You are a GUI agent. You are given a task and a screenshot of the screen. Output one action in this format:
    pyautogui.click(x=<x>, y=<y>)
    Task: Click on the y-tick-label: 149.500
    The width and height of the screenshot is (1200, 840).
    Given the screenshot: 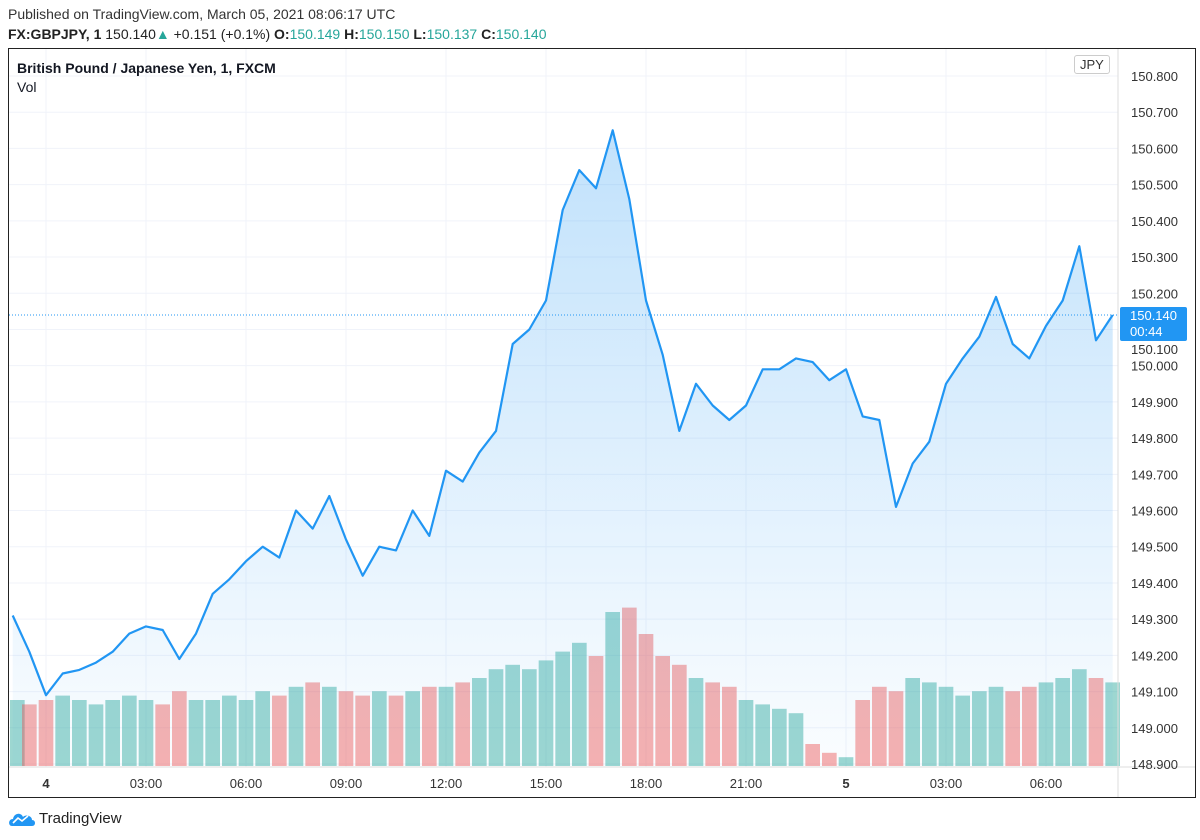 What is the action you would take?
    pyautogui.click(x=1154, y=547)
    